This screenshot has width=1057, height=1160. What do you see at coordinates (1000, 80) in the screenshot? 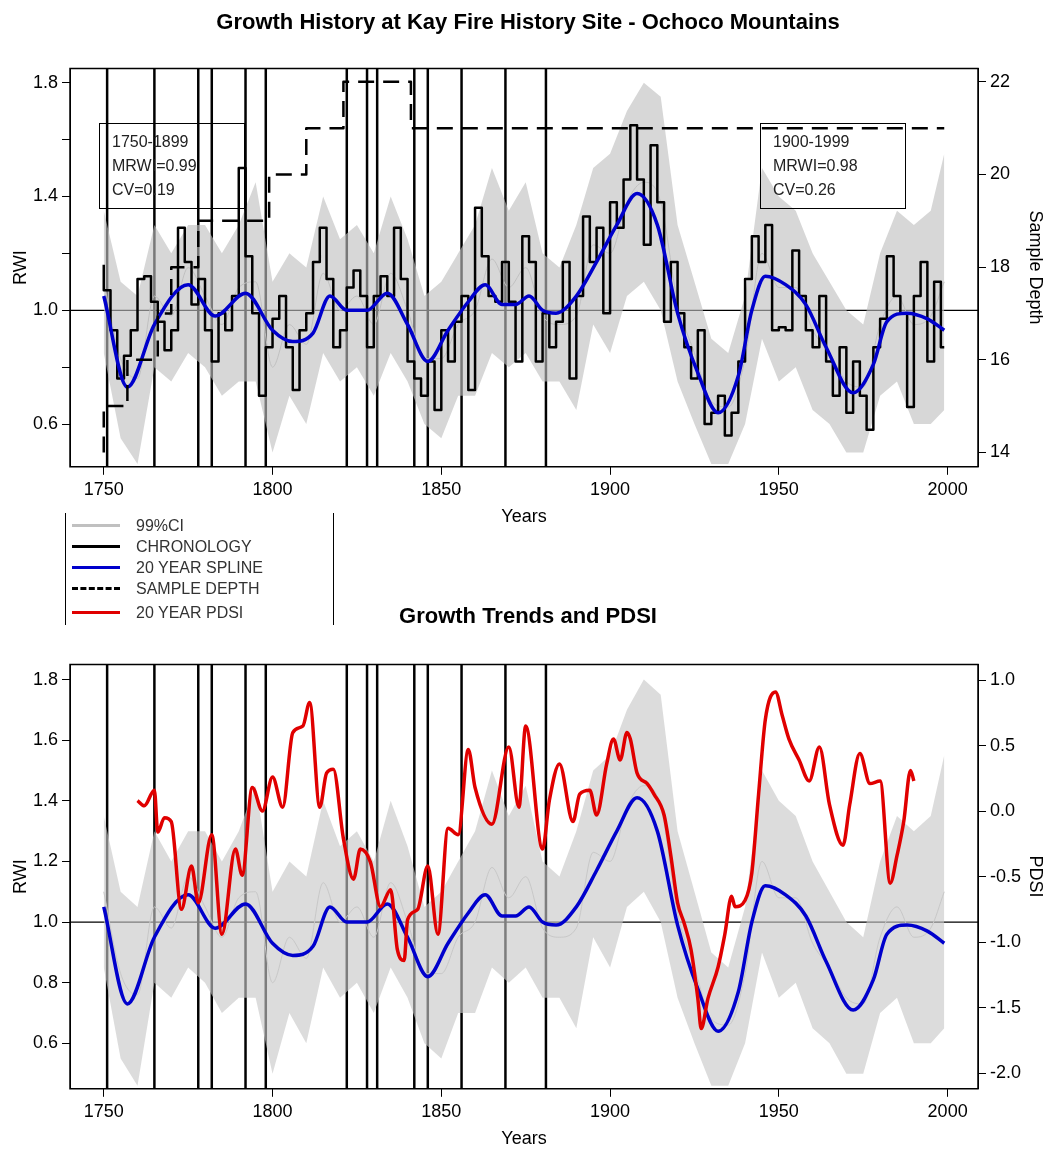
I see `y2-tick-label: 22` at bounding box center [1000, 80].